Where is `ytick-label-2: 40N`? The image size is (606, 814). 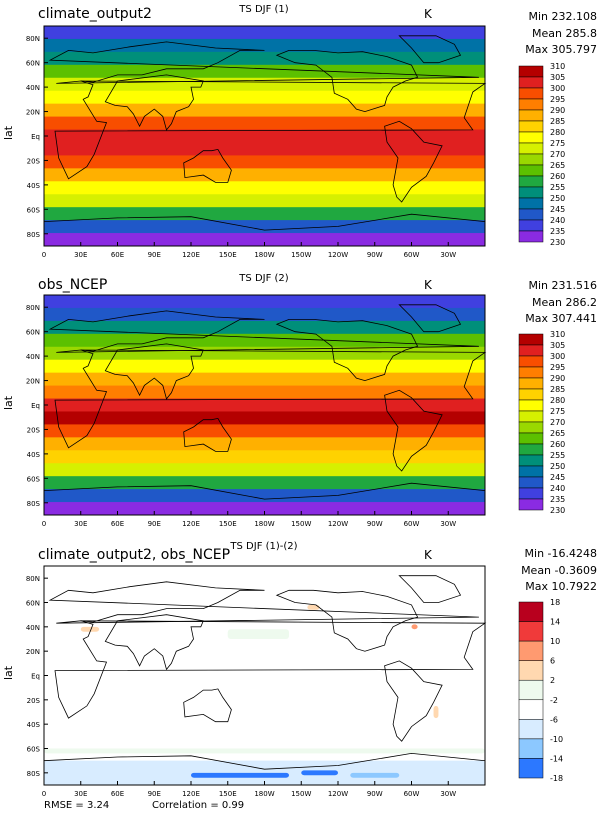 ytick-label-2: 40N is located at coordinates (33, 88).